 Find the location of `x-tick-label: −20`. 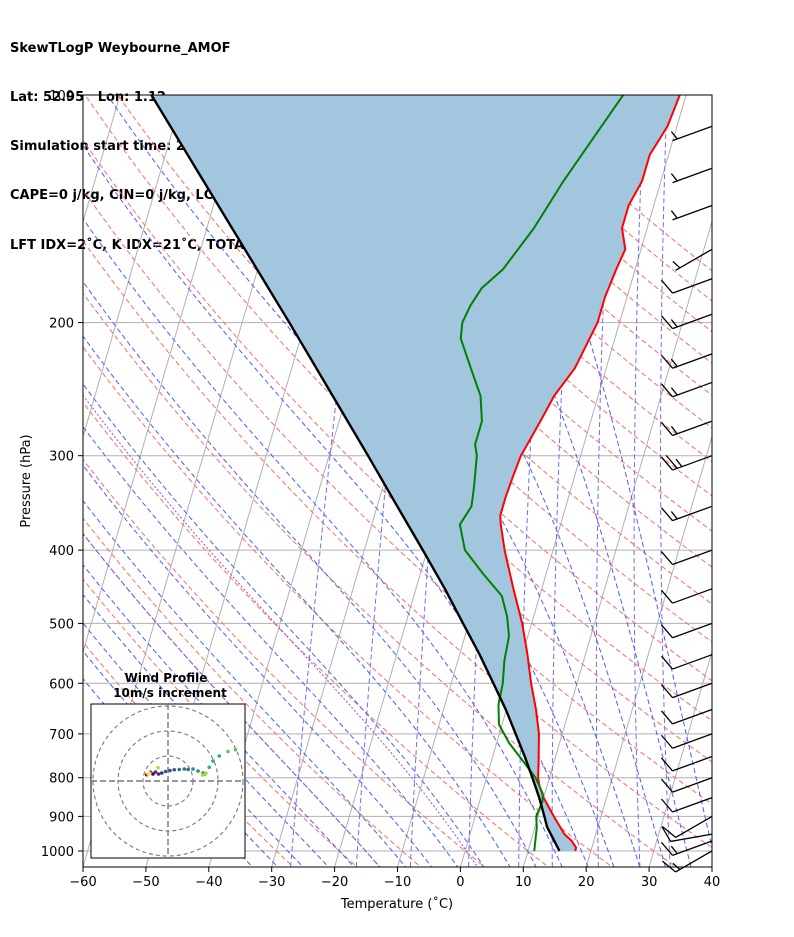

x-tick-label: −20 is located at coordinates (334, 882).